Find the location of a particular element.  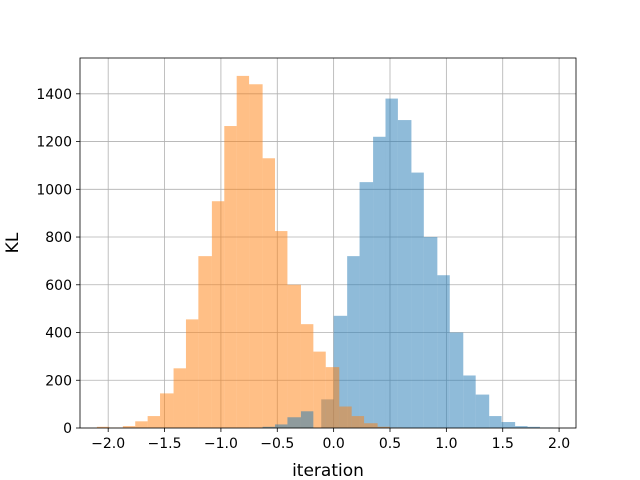

x-tick-label: 0.0 is located at coordinates (334, 444).